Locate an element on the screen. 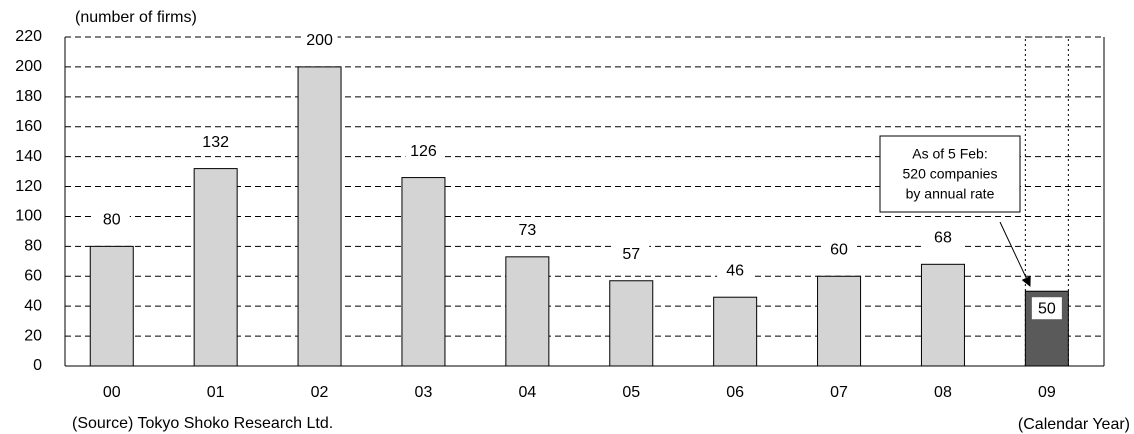 This screenshot has height=434, width=1134. annotation-box is located at coordinates (950, 174).